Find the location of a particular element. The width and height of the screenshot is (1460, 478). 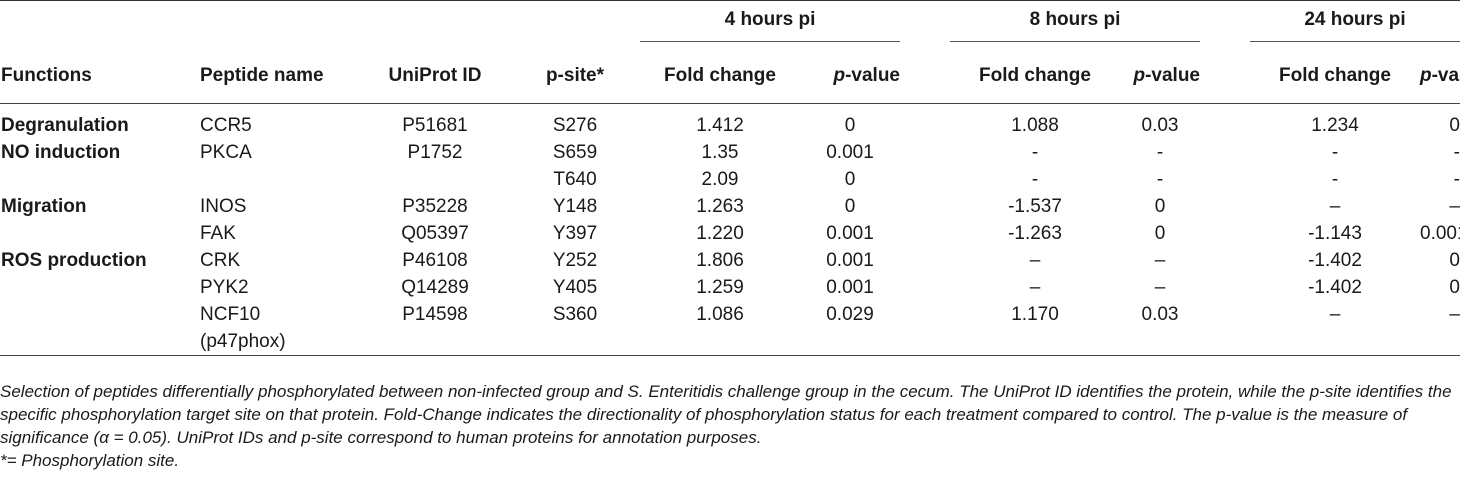

cell-uniprot is located at coordinates (435, 342).